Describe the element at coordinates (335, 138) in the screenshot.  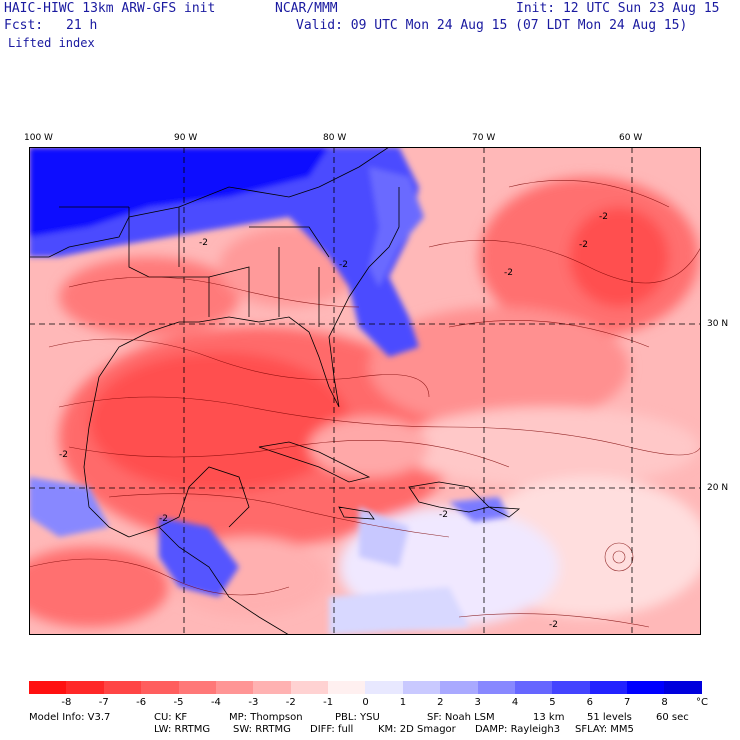
I see `lon-label-80w: 80 W` at that location.